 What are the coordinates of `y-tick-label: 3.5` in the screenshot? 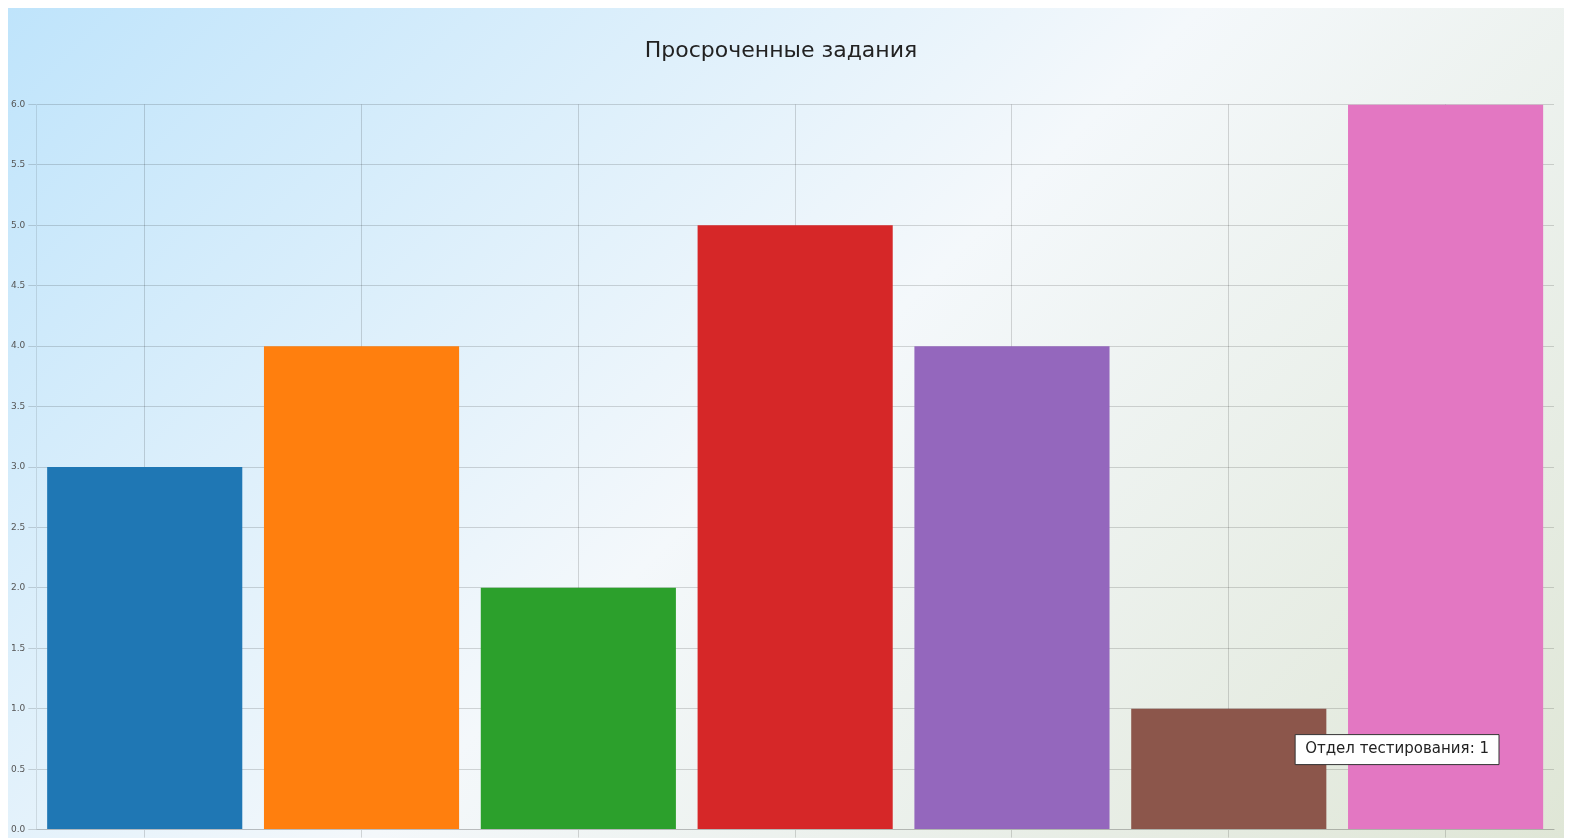 It's located at (18, 405).